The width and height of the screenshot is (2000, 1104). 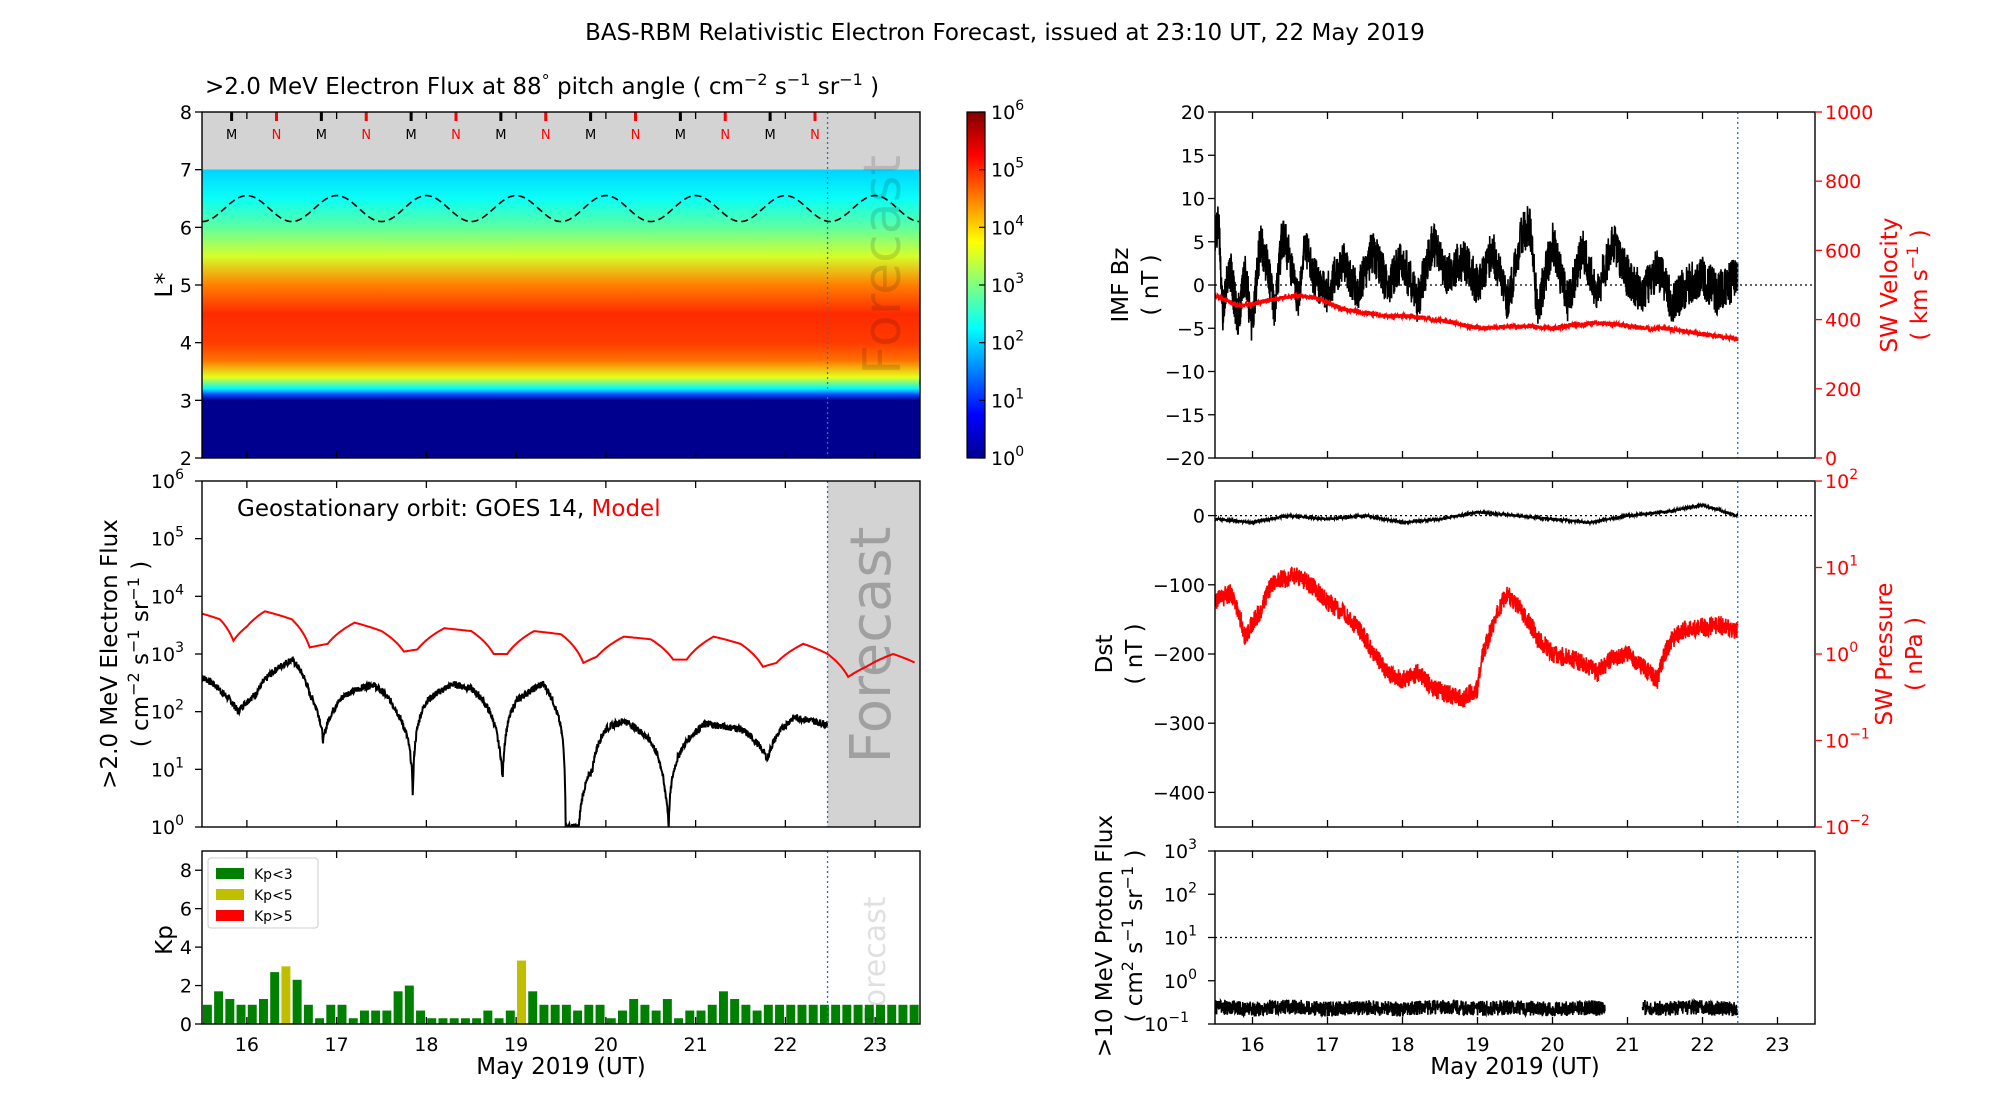 I want to click on dst-ylabel-units: ( nT ), so click(x=1135, y=653).